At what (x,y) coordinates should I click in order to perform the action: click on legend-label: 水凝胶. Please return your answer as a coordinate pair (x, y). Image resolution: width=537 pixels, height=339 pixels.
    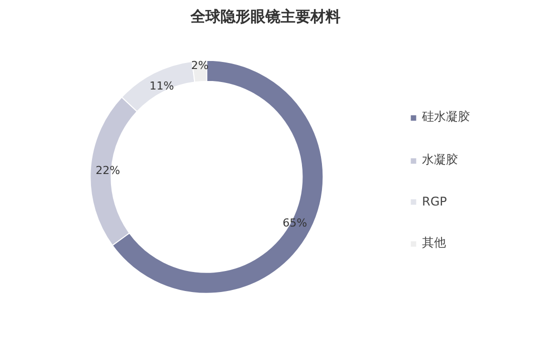
    Looking at the image, I should click on (440, 160).